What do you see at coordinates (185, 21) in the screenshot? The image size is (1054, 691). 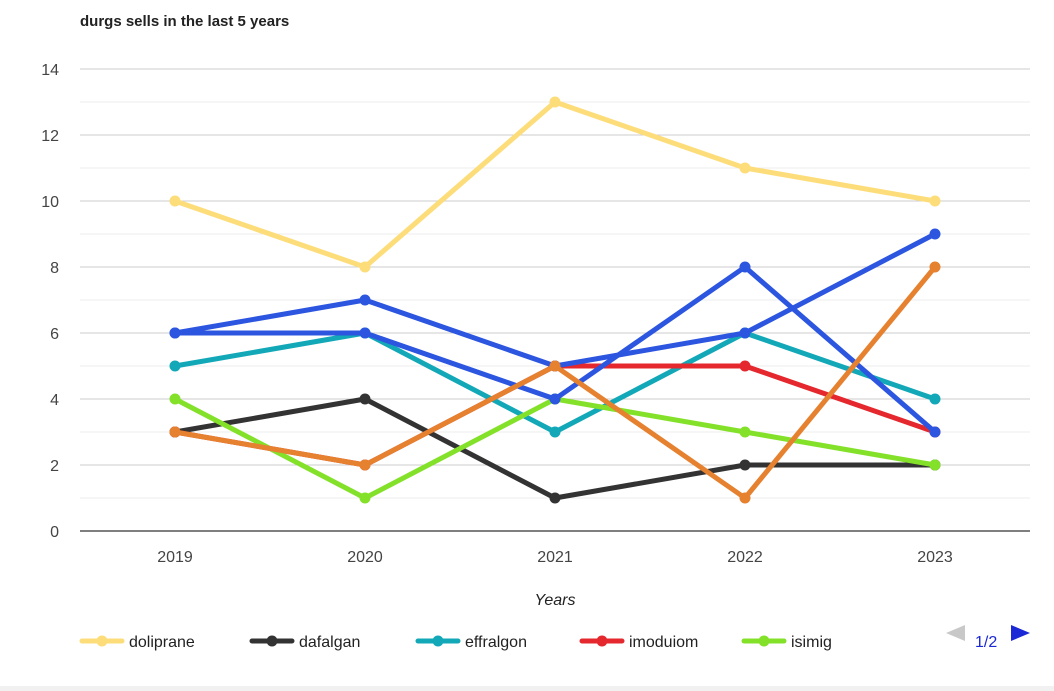 I see `chart-title: durgs sells in the last 5 years` at bounding box center [185, 21].